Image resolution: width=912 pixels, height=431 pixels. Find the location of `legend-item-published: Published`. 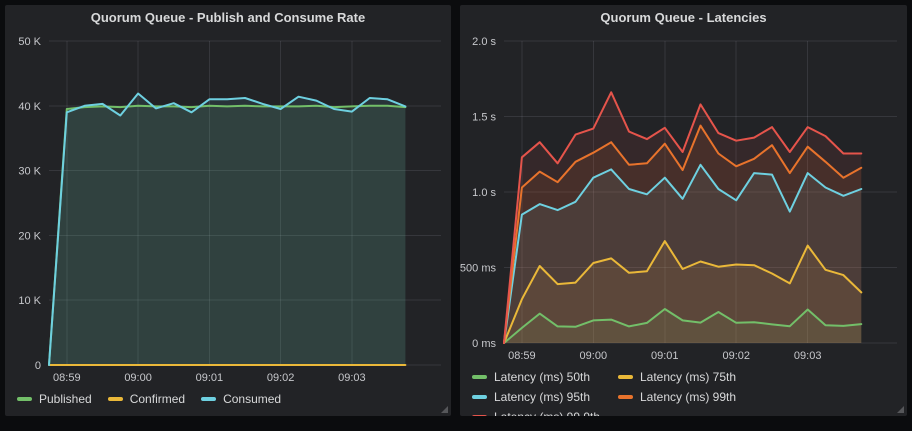

legend-item-published: Published is located at coordinates (54, 399).